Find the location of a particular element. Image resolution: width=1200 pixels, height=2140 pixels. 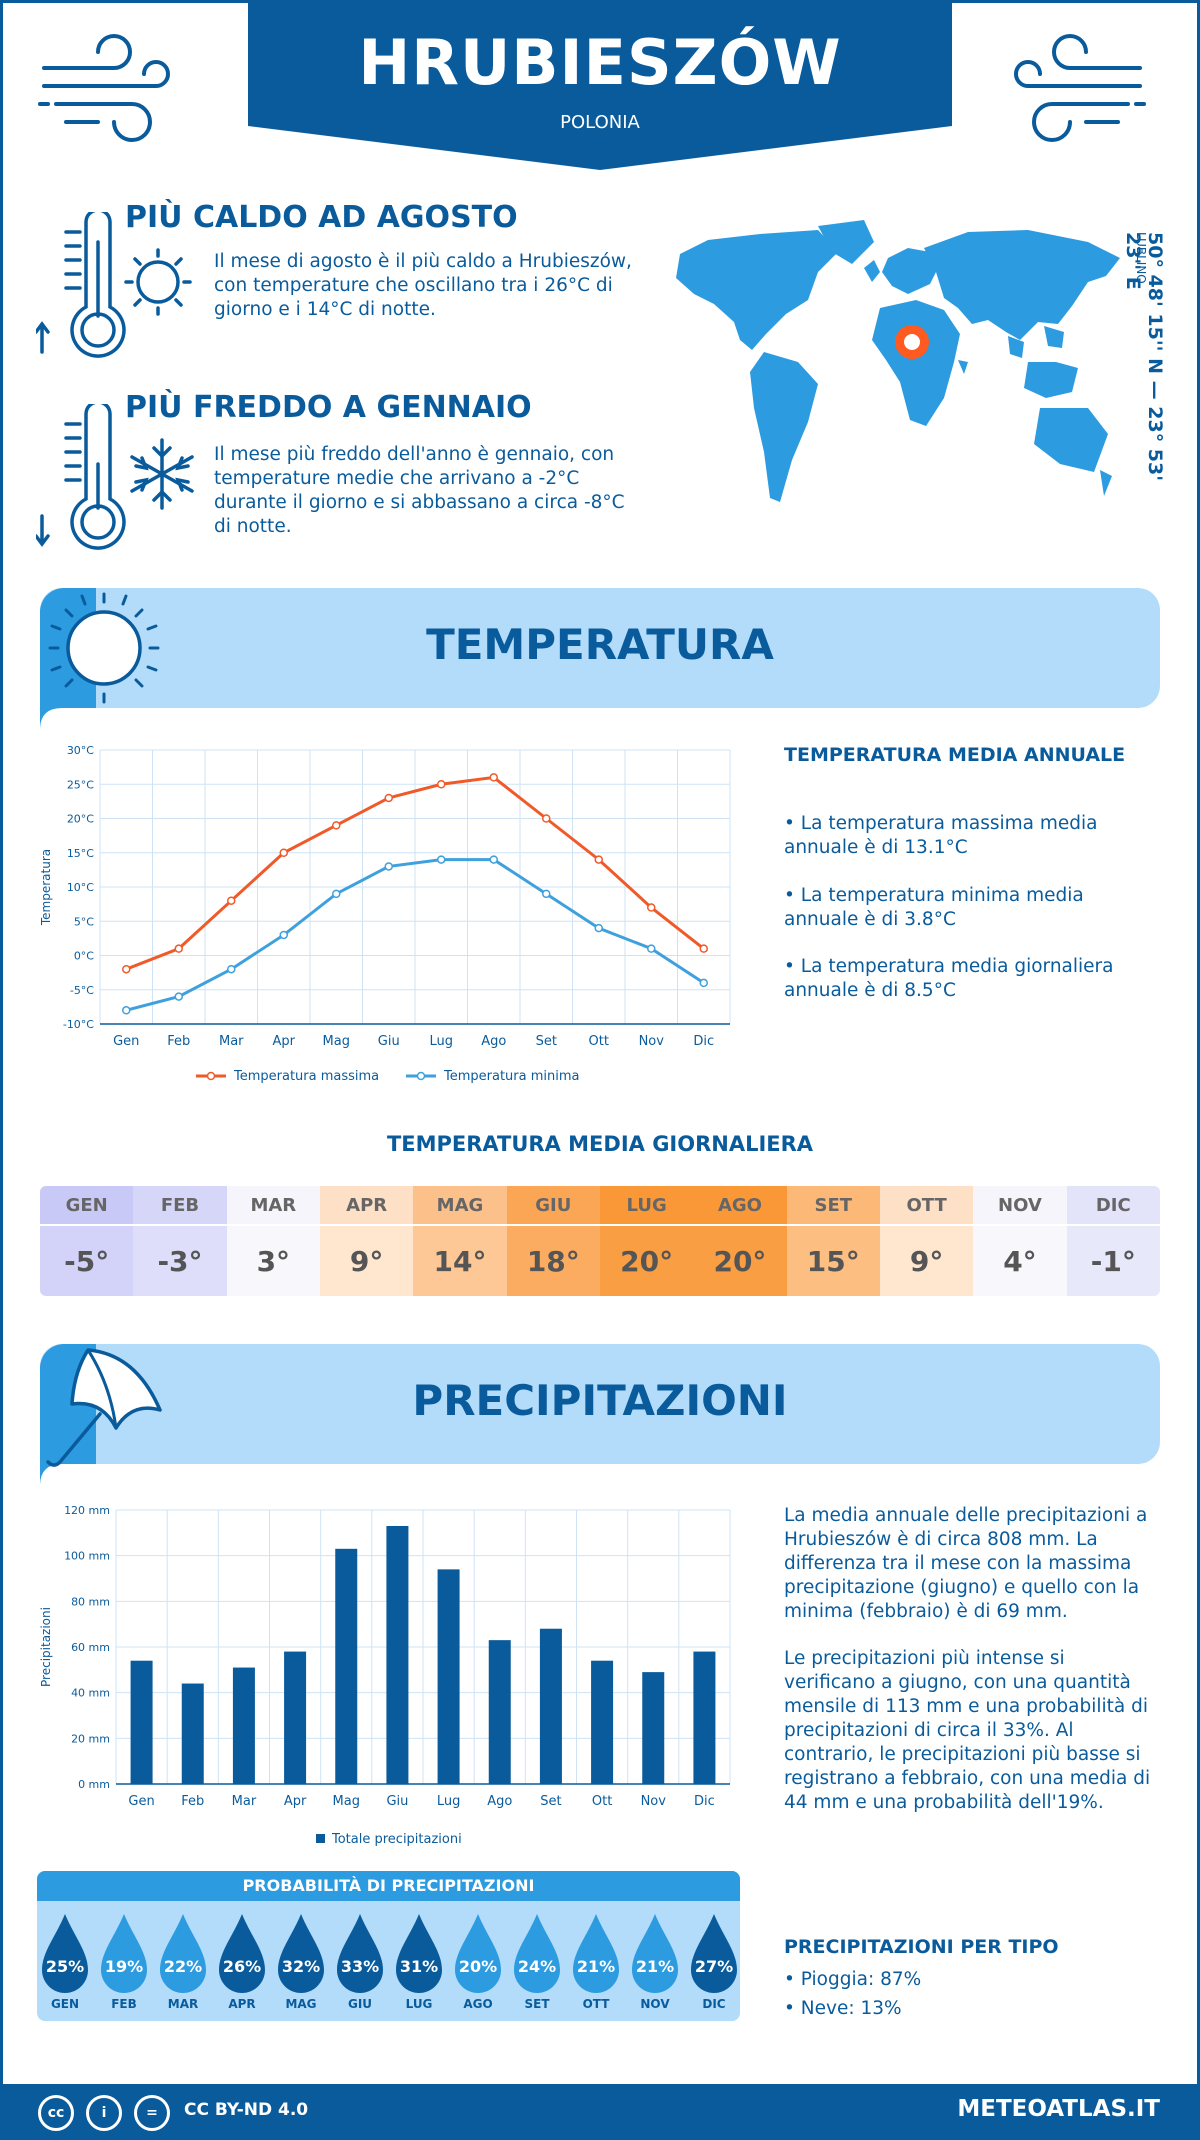

precipitation-probability-month: MAG is located at coordinates (301, 2004).